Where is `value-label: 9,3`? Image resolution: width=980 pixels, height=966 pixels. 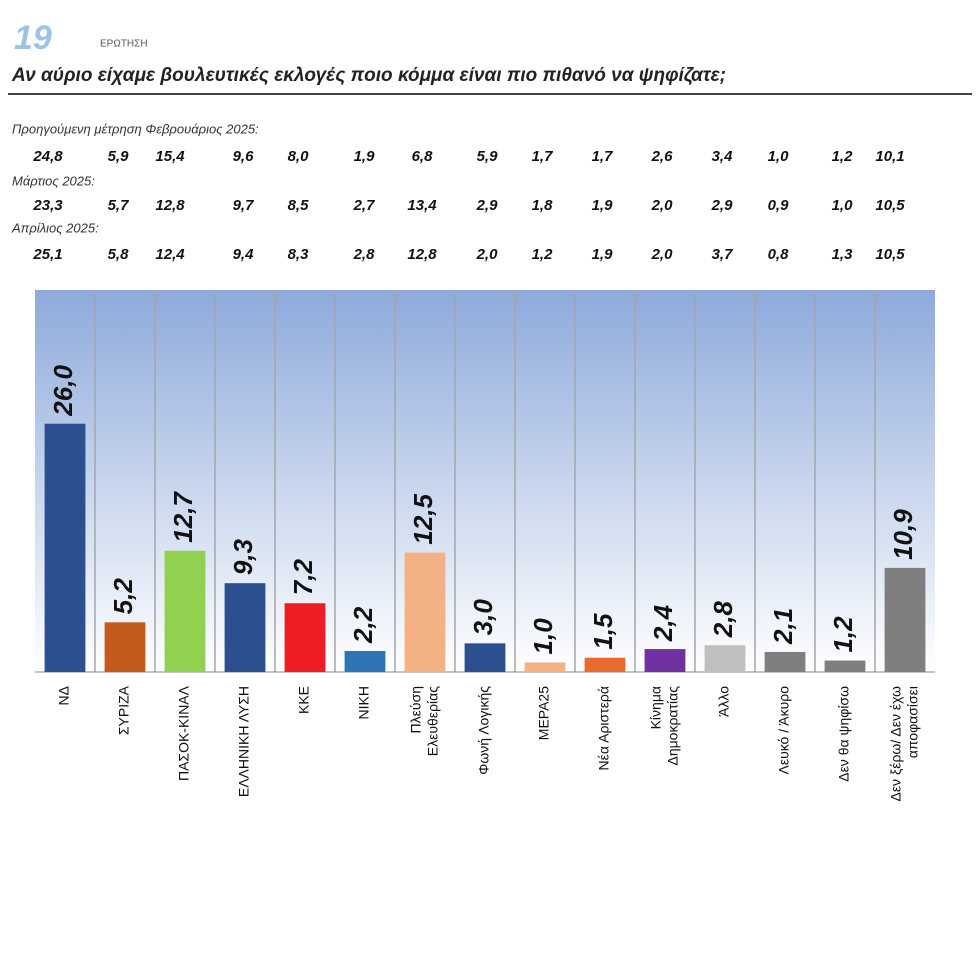 value-label: 9,3 is located at coordinates (243, 557).